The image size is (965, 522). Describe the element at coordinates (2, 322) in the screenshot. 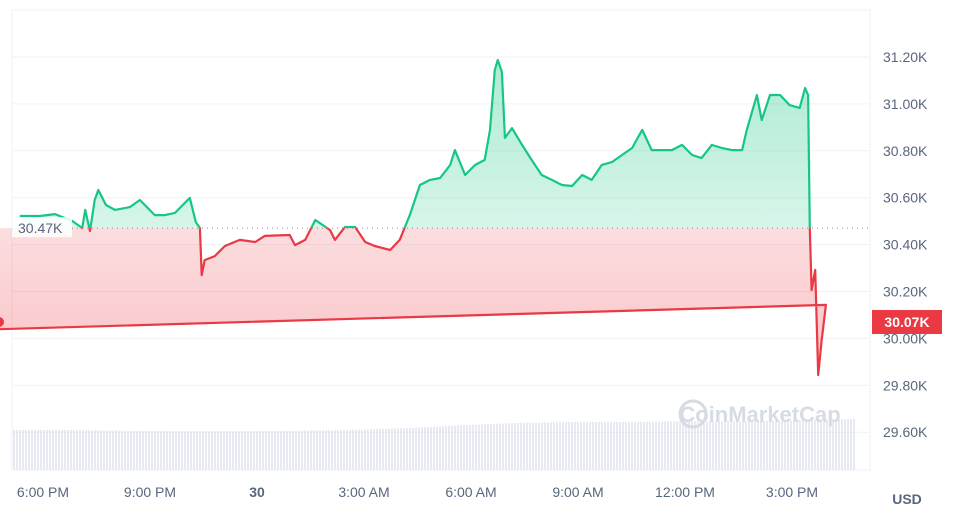

I see `current-price-dot` at that location.